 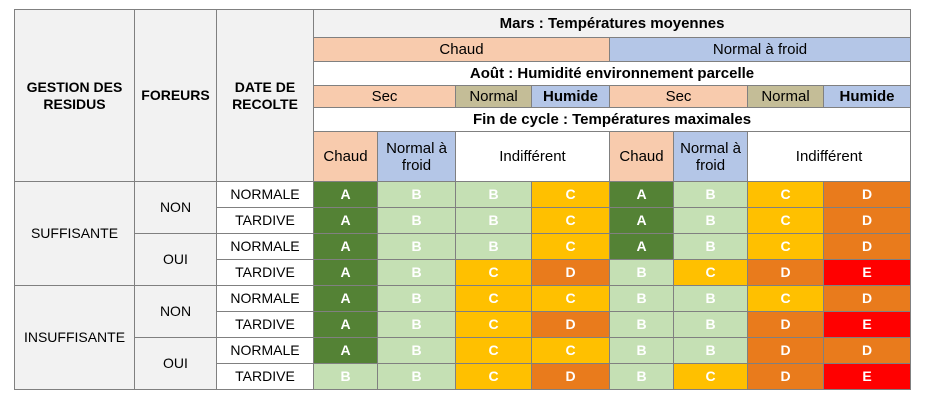 What do you see at coordinates (74, 233) in the screenshot?
I see `gestion-cell: SUFFISANTE` at bounding box center [74, 233].